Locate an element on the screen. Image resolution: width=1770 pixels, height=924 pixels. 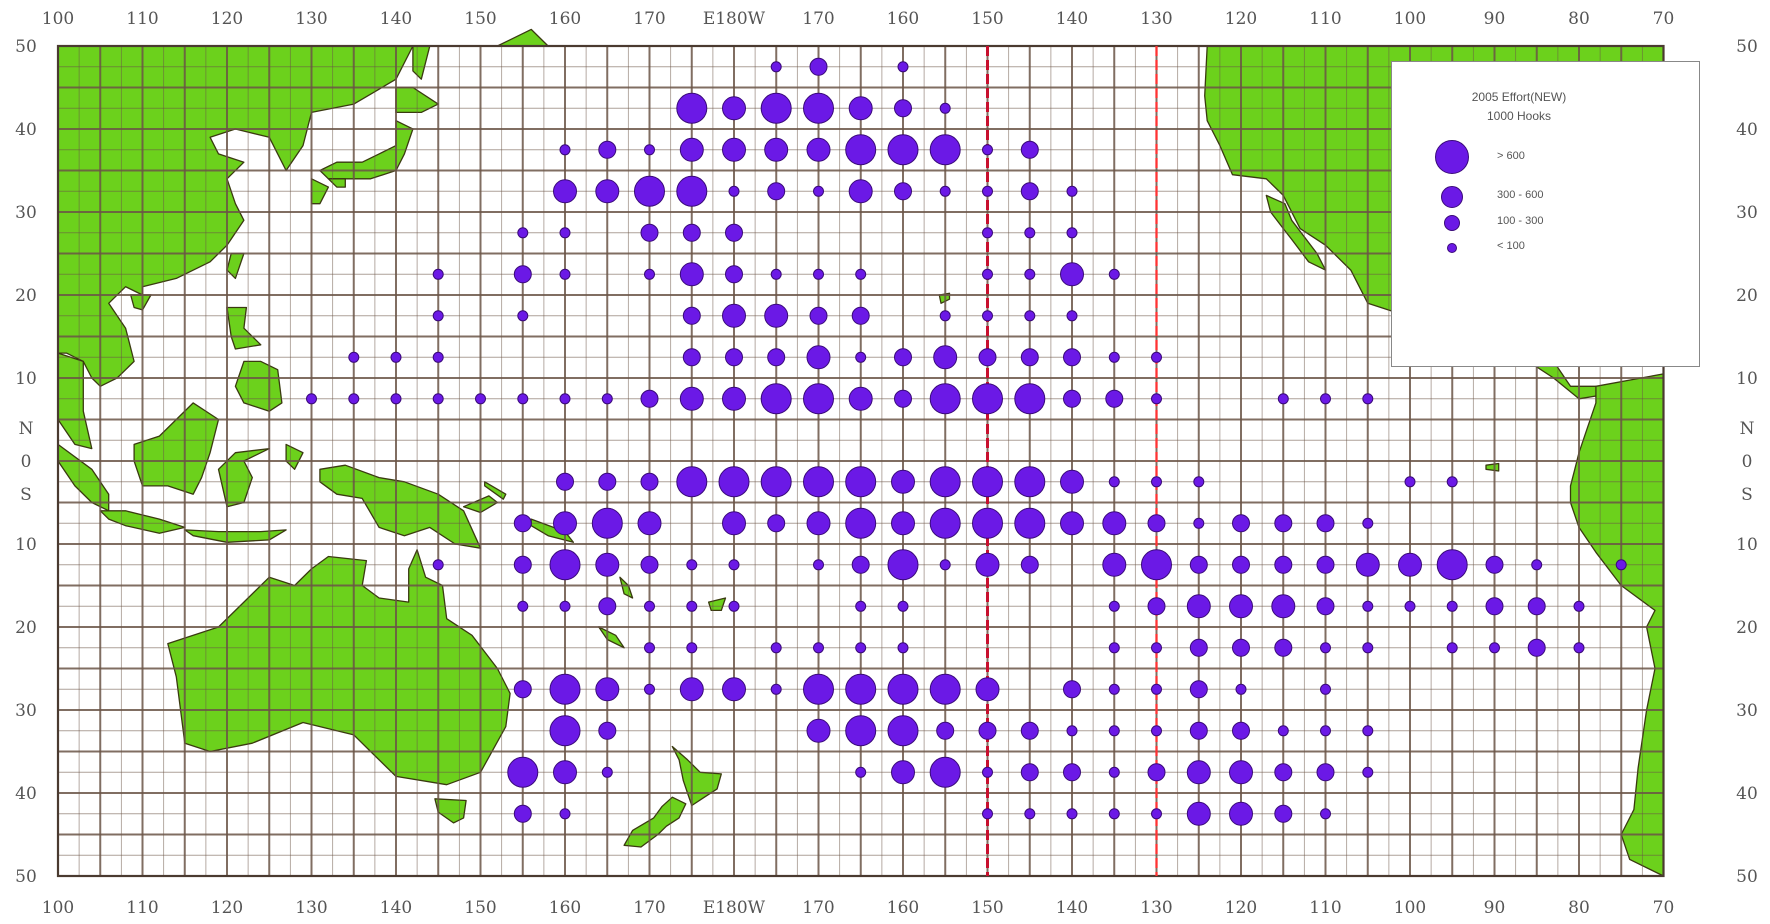
lat-label-left: 10 is located at coordinates (26, 545).